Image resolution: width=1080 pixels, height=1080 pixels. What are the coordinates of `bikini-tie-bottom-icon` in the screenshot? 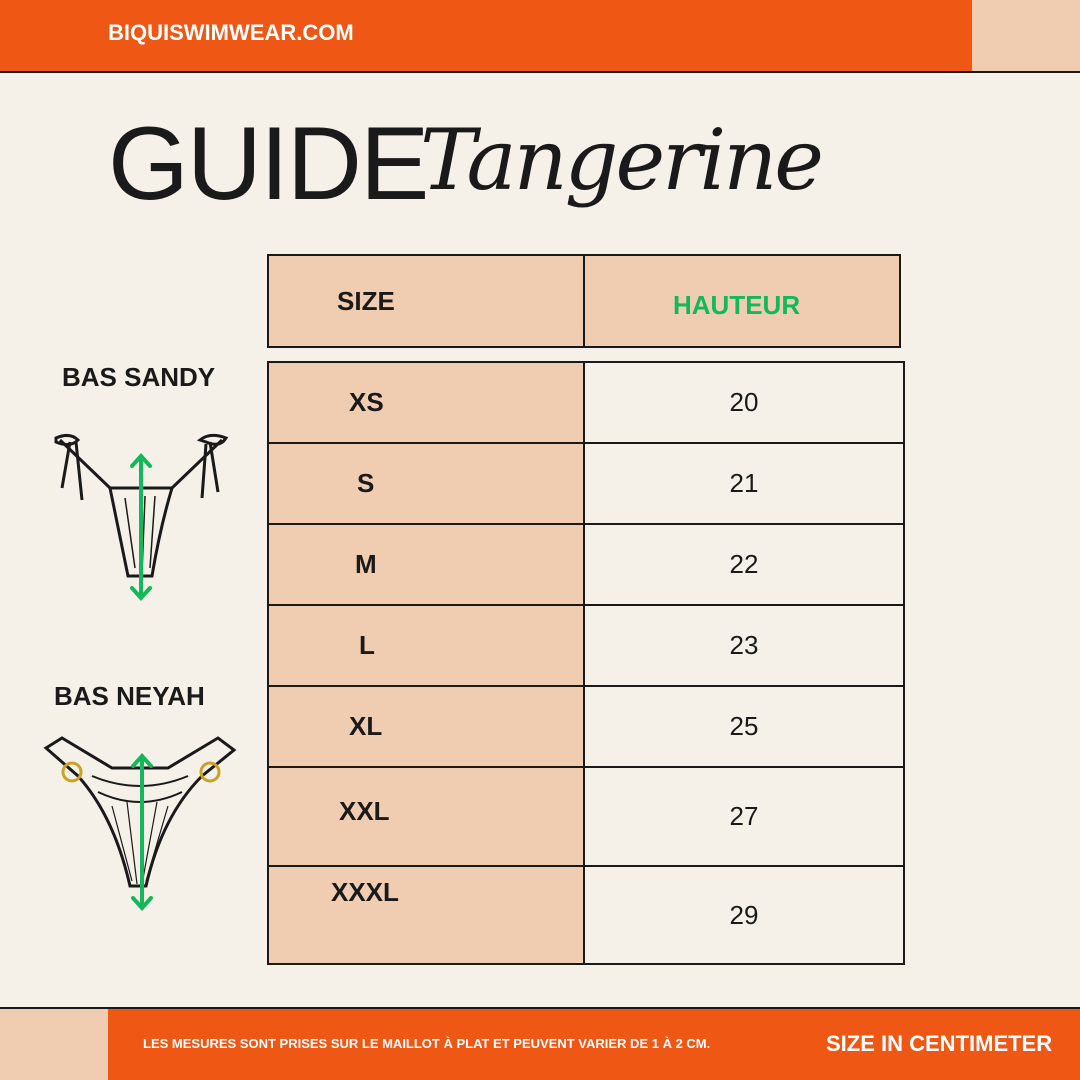 It's located at (141, 517).